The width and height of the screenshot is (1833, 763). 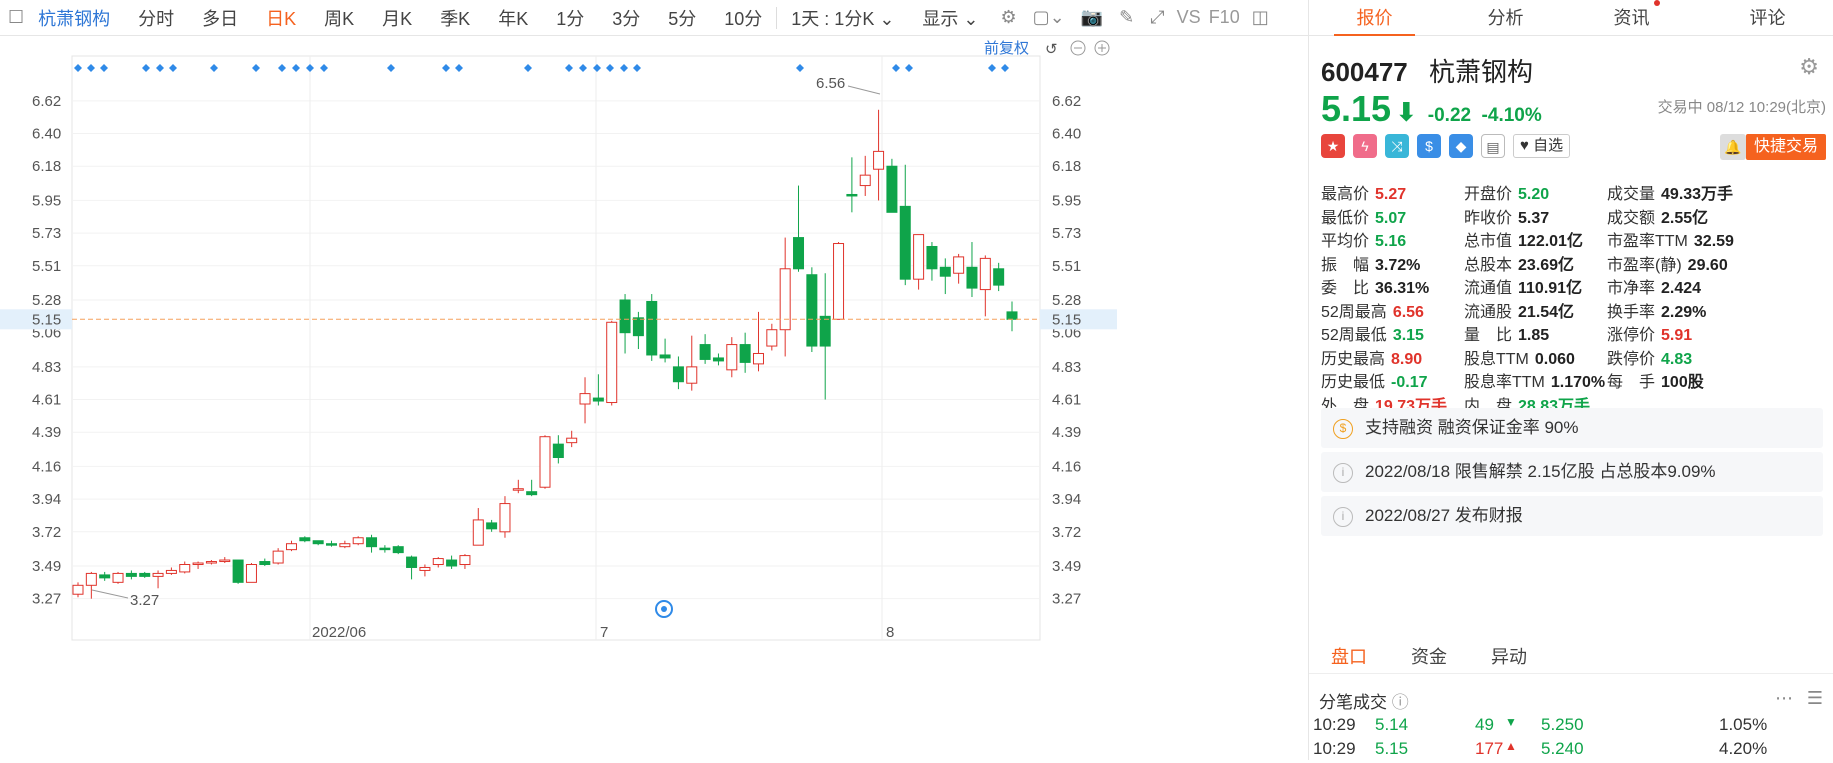 I want to click on display-menu: 显示 ⌄, so click(x=950, y=18).